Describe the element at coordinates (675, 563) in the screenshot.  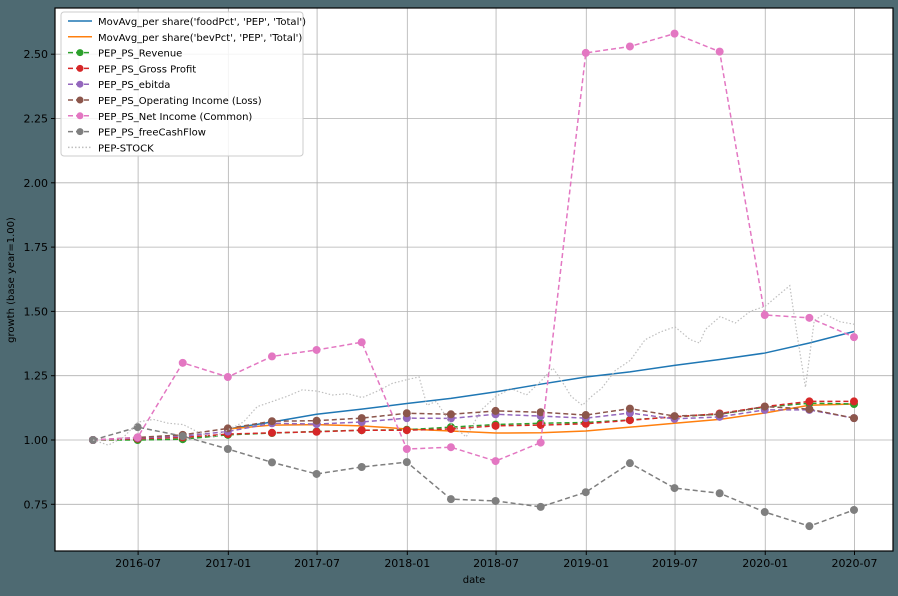
I see `x-tick-label: 2019-07` at that location.